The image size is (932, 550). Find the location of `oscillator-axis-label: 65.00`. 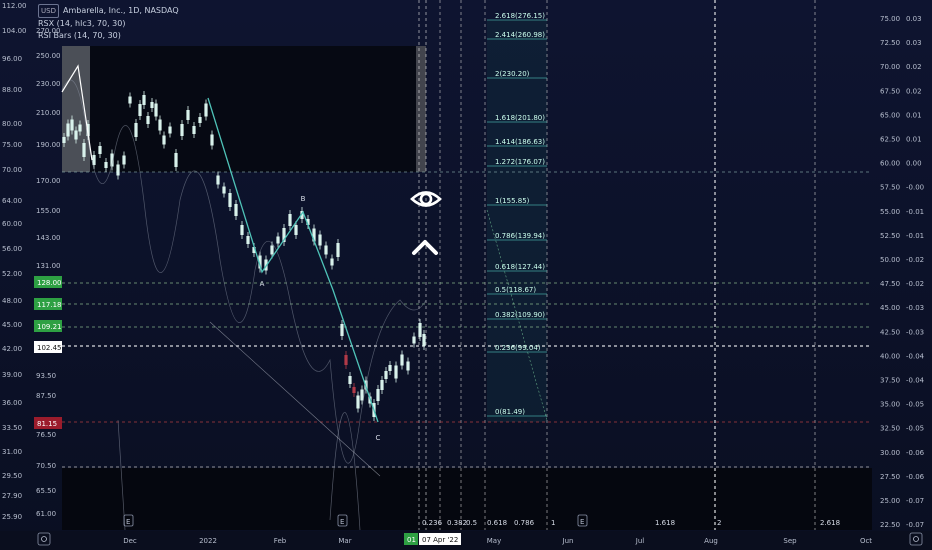

oscillator-axis-label: 65.00 is located at coordinates (890, 115).